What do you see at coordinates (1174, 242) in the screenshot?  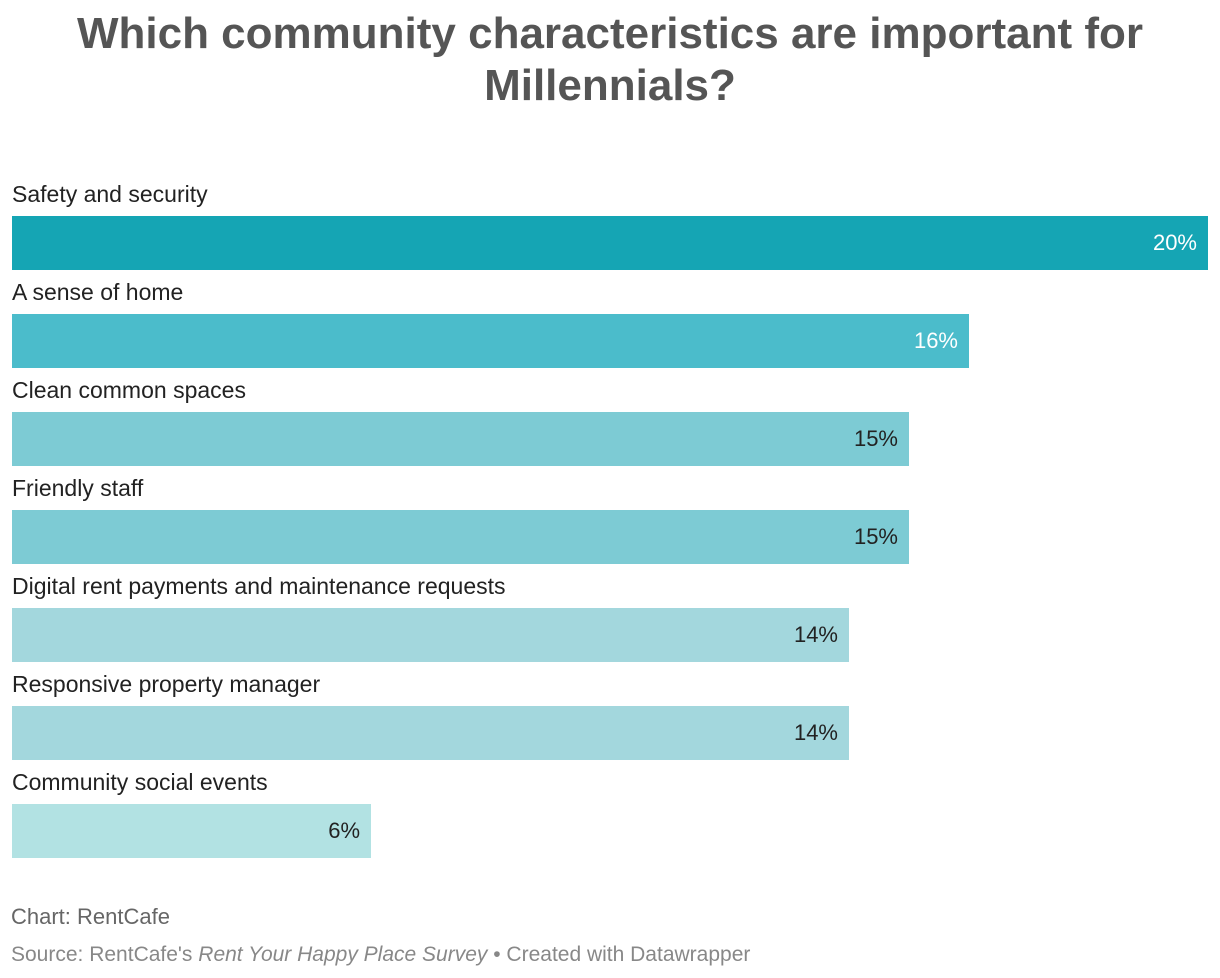 I see `bar-value-label: 20%` at bounding box center [1174, 242].